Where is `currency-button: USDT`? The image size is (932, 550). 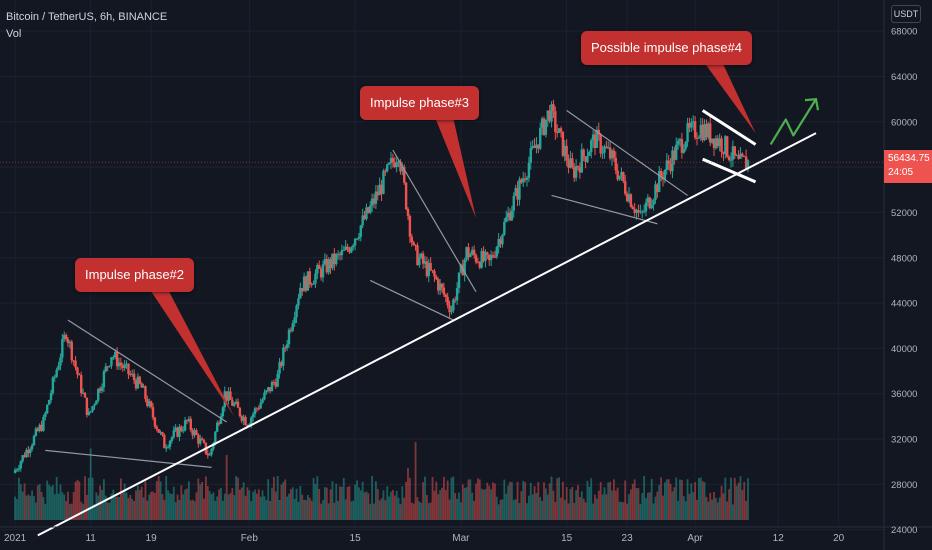
currency-button: USDT is located at coordinates (906, 14).